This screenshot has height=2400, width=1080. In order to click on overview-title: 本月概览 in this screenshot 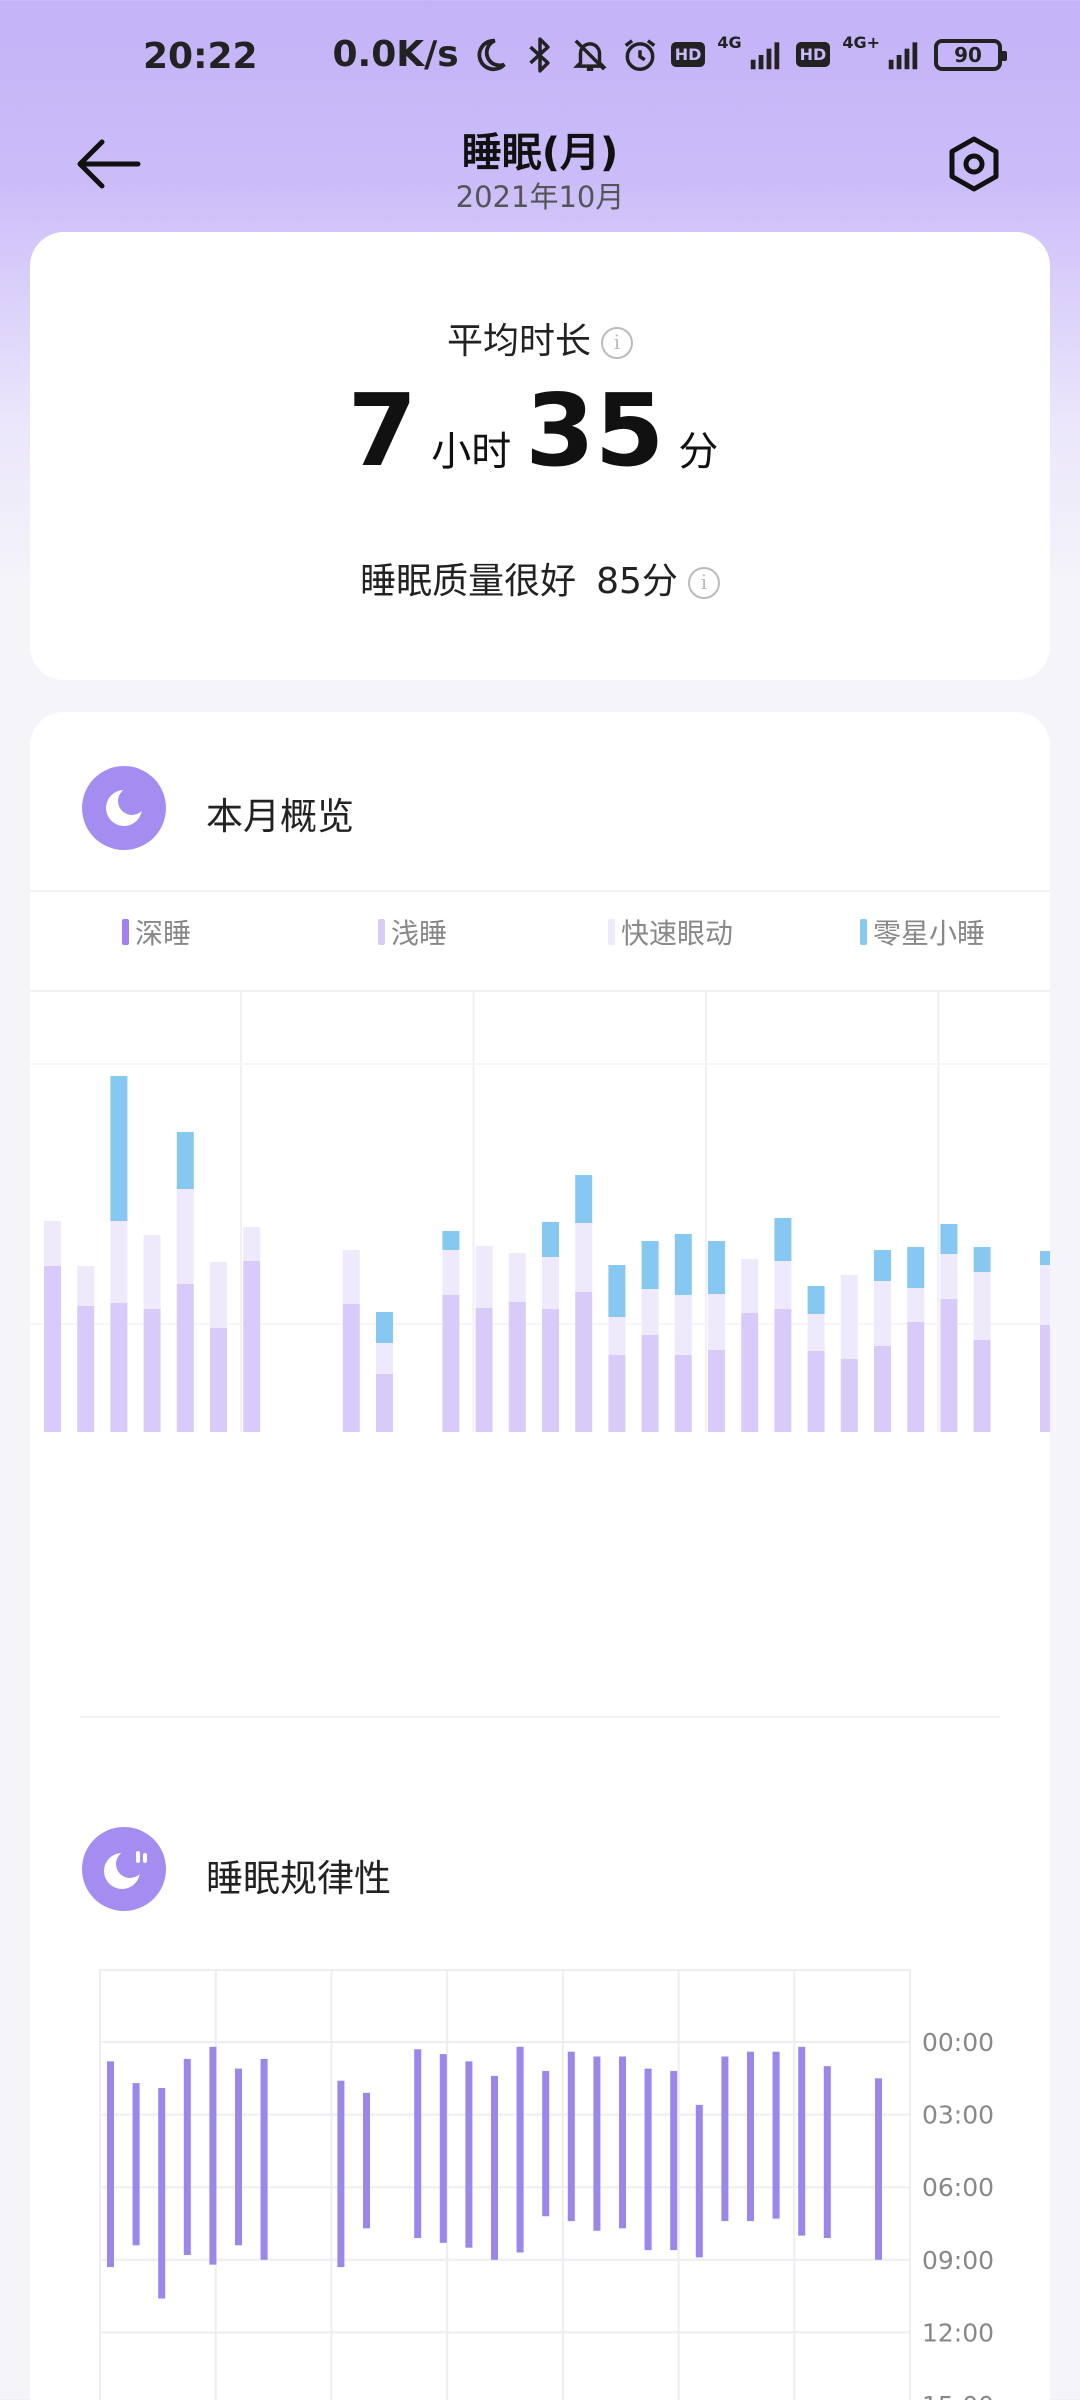, I will do `click(280, 816)`.